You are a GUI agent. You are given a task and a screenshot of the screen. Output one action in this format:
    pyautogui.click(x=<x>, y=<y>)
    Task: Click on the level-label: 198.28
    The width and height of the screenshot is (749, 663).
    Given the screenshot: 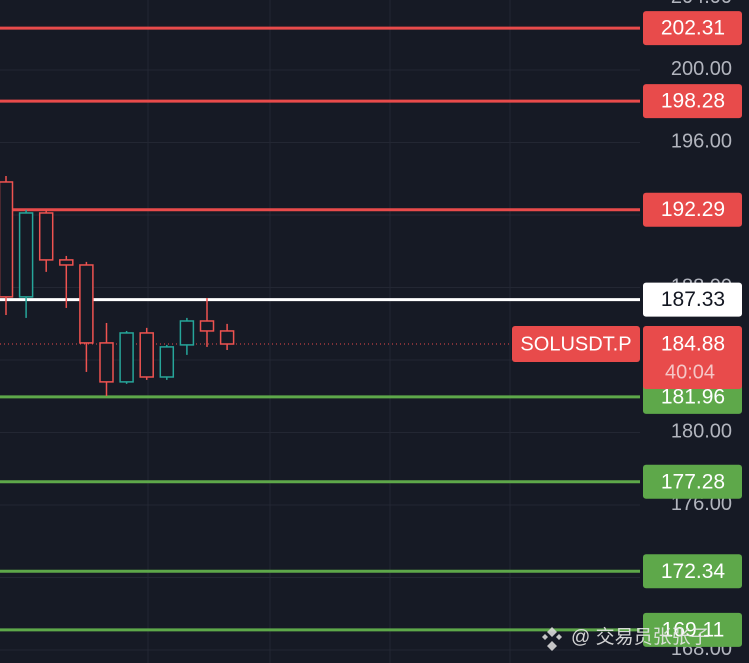 What is the action you would take?
    pyautogui.click(x=693, y=101)
    